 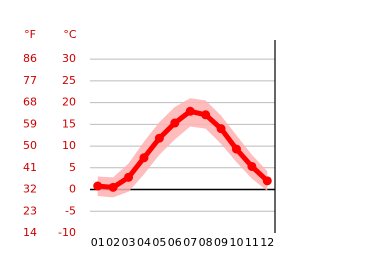 What do you see at coordinates (30, 102) in the screenshot?
I see `y2-tick-label: 68` at bounding box center [30, 102].